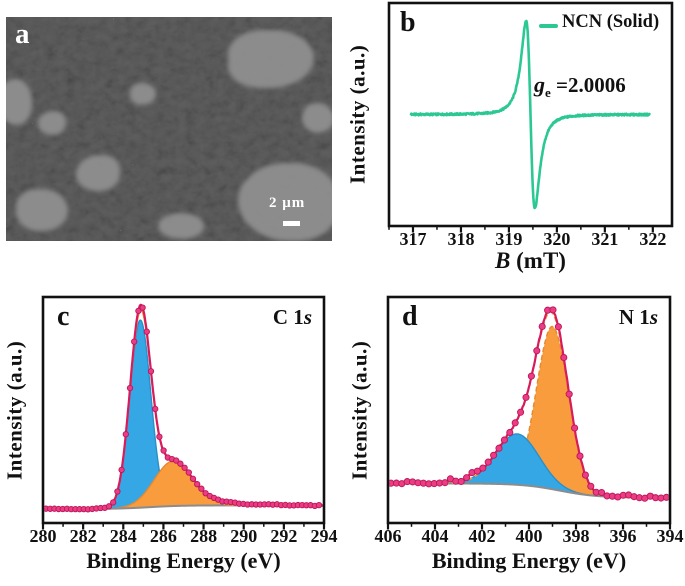  I want to click on epr-trace, so click(530, 114).